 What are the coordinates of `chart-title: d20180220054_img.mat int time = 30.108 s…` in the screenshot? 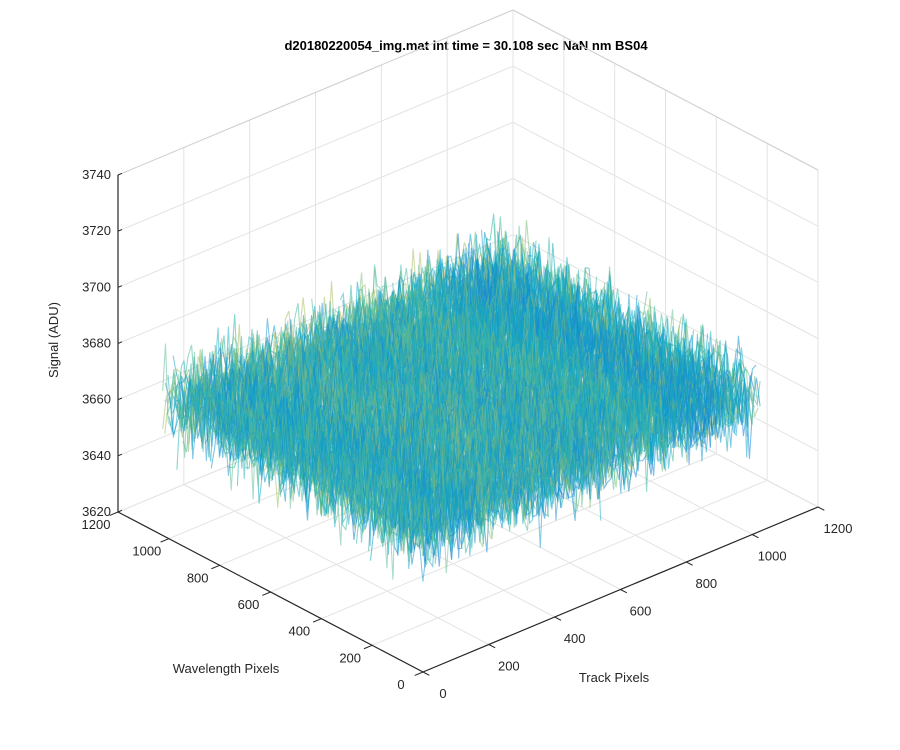 It's located at (466, 45).